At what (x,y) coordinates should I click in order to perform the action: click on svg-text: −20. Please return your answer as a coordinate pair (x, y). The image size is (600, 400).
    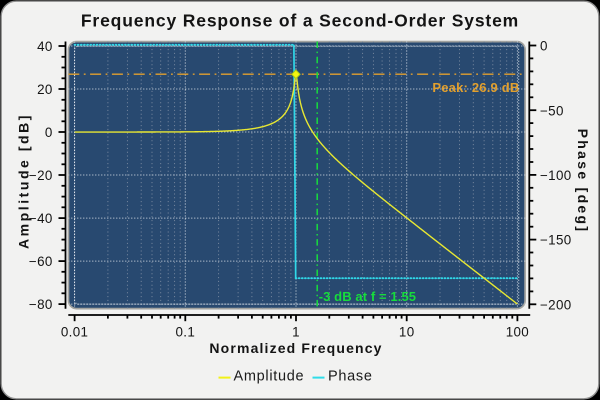
    Looking at the image, I should click on (41, 175).